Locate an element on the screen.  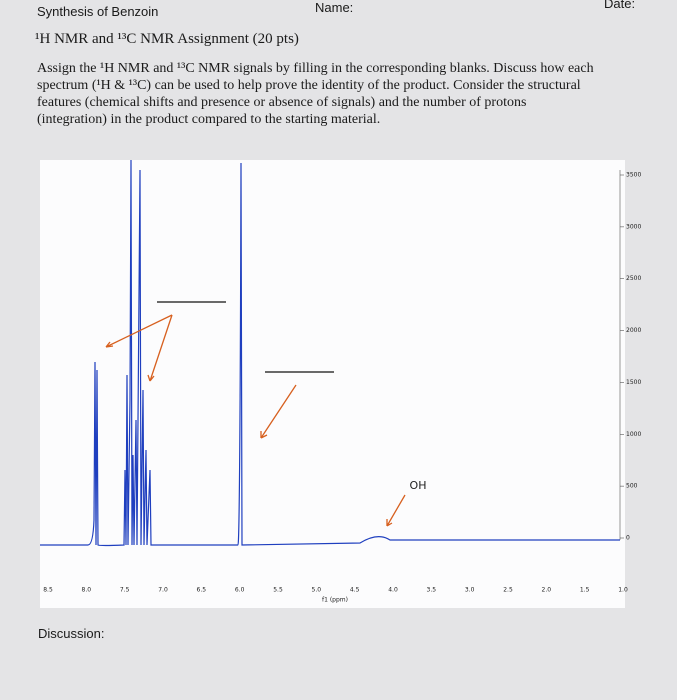
name-label: Name: is located at coordinates (334, 7).